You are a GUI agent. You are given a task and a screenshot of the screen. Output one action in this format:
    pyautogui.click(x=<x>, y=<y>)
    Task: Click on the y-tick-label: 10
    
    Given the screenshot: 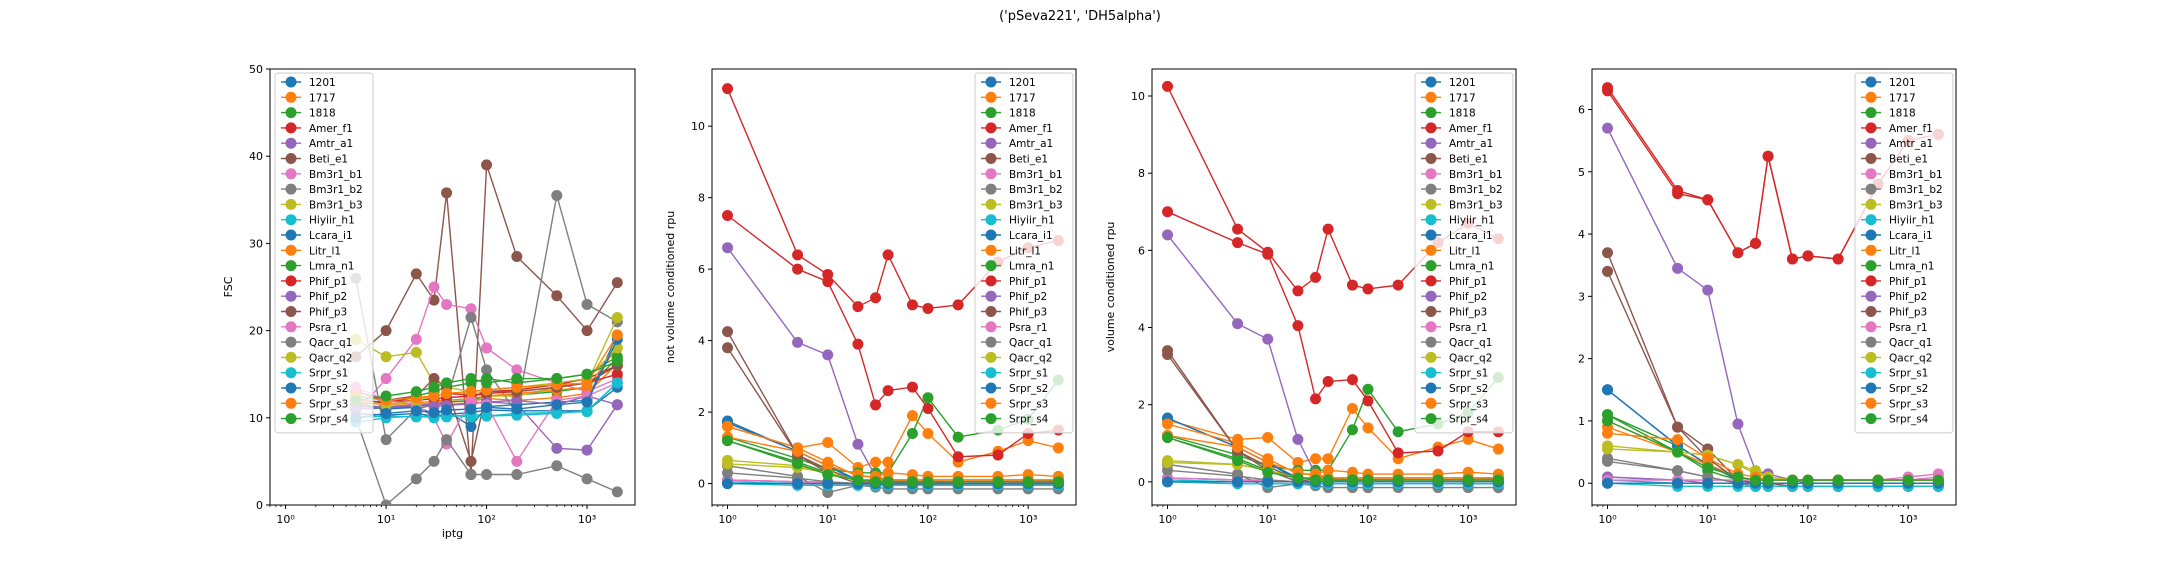 What is the action you would take?
    pyautogui.click(x=1138, y=96)
    